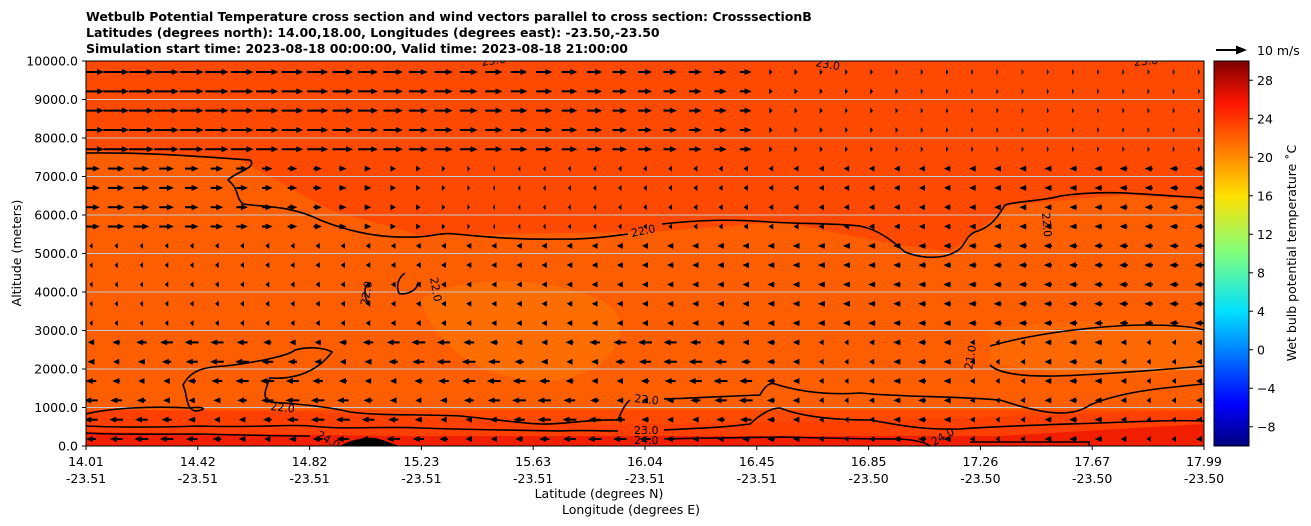  Describe the element at coordinates (980, 478) in the screenshot. I see `x-tick-label-lon: -23.50` at that location.